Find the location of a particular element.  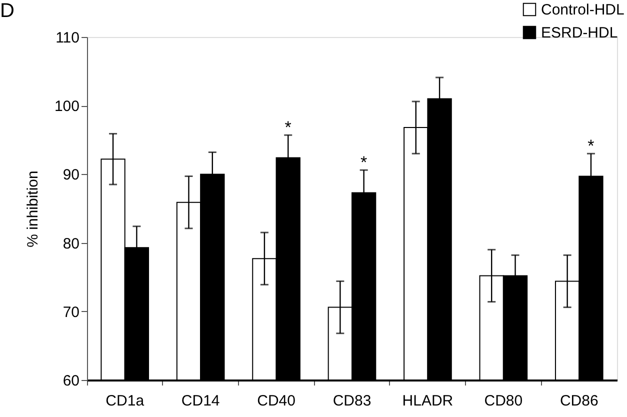

x-tick-label: CD80 is located at coordinates (503, 401).